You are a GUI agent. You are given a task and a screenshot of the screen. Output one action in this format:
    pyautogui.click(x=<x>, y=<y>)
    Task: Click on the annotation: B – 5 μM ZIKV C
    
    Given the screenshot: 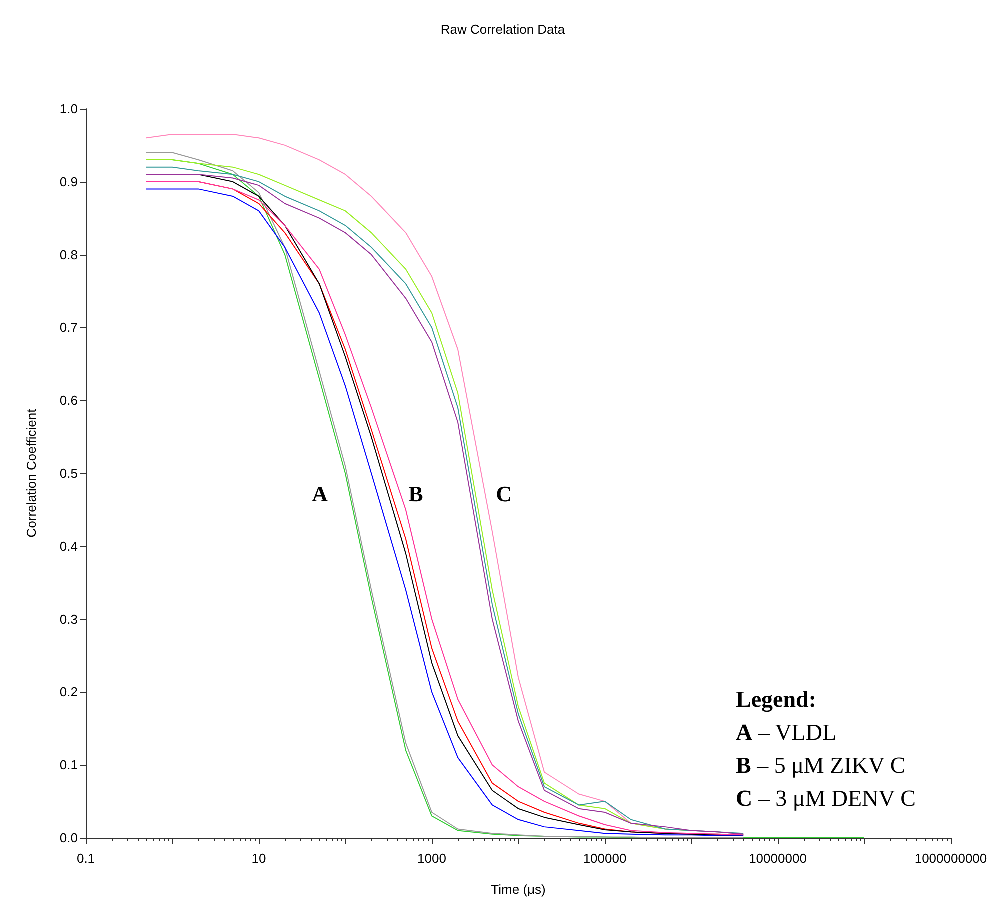 What is the action you would take?
    pyautogui.click(x=821, y=765)
    